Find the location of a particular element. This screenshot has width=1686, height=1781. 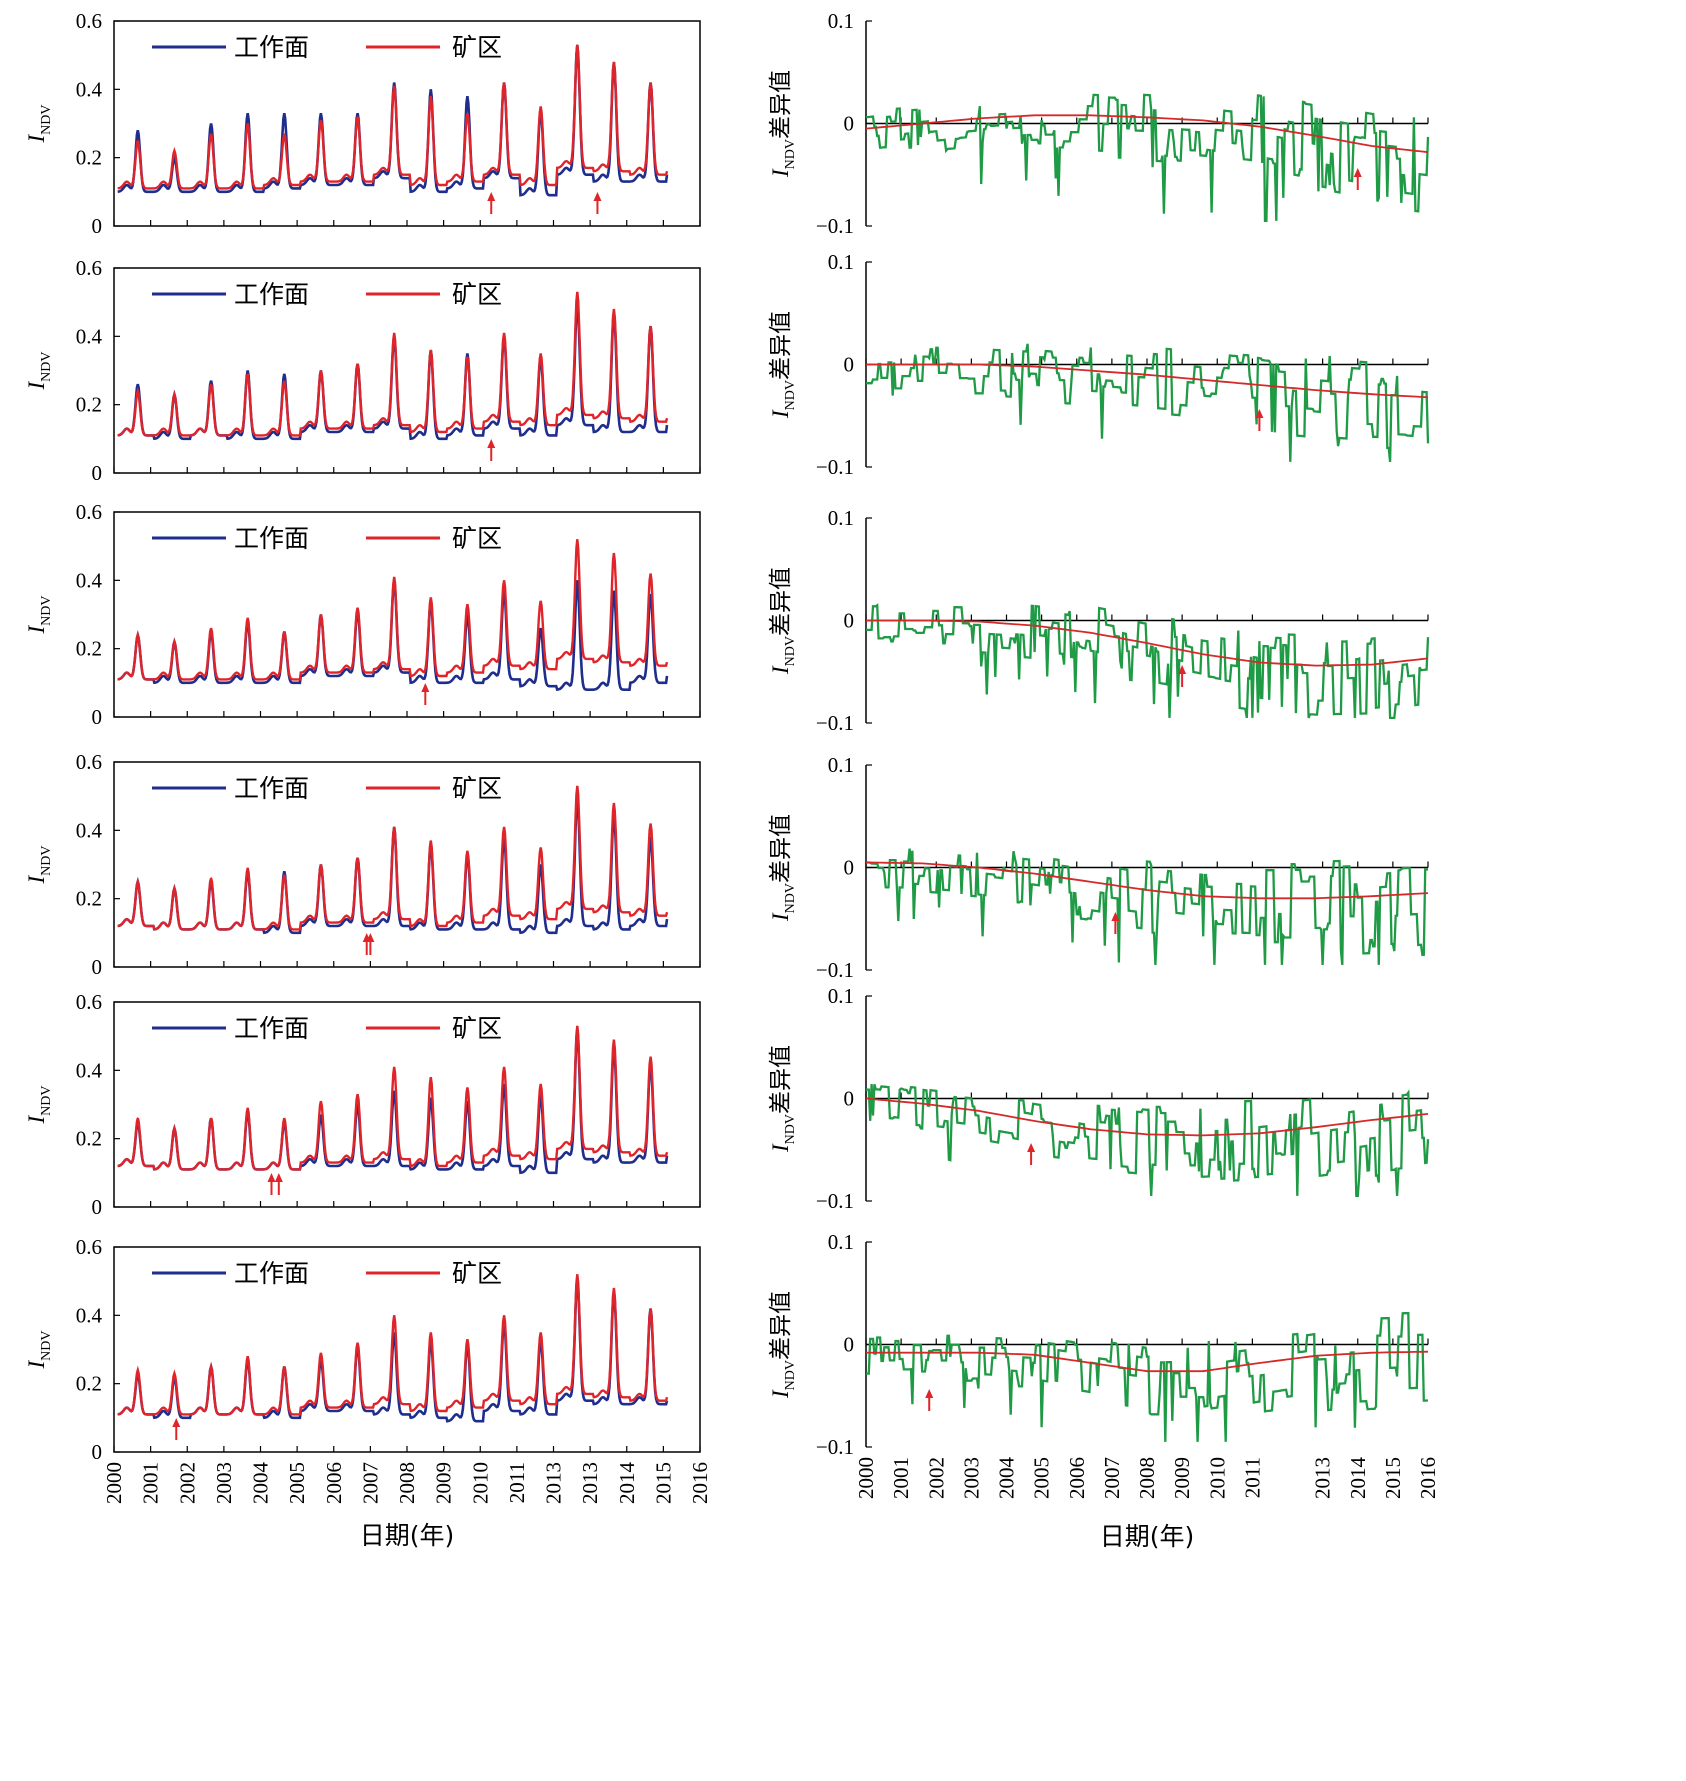

x-tick-label: 2009 is located at coordinates (1182, 1478).